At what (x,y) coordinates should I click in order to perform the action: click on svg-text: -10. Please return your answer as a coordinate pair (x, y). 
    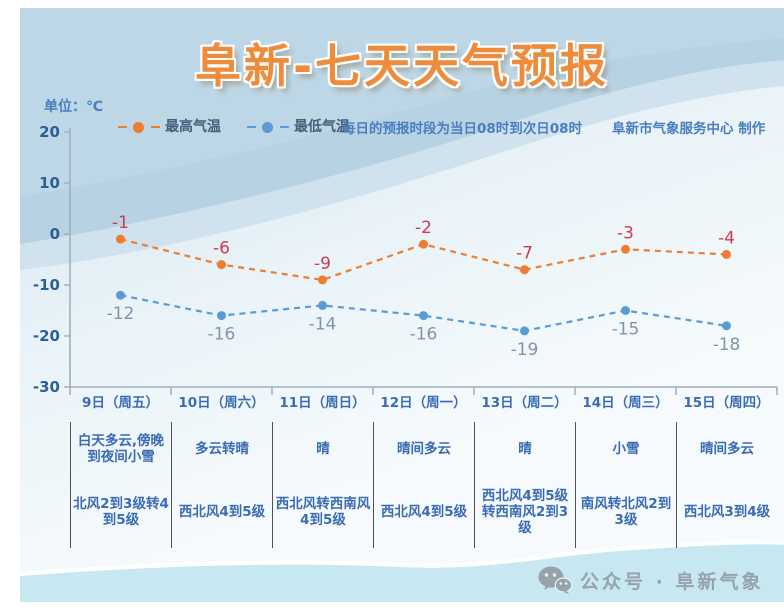
    Looking at the image, I should click on (46, 285).